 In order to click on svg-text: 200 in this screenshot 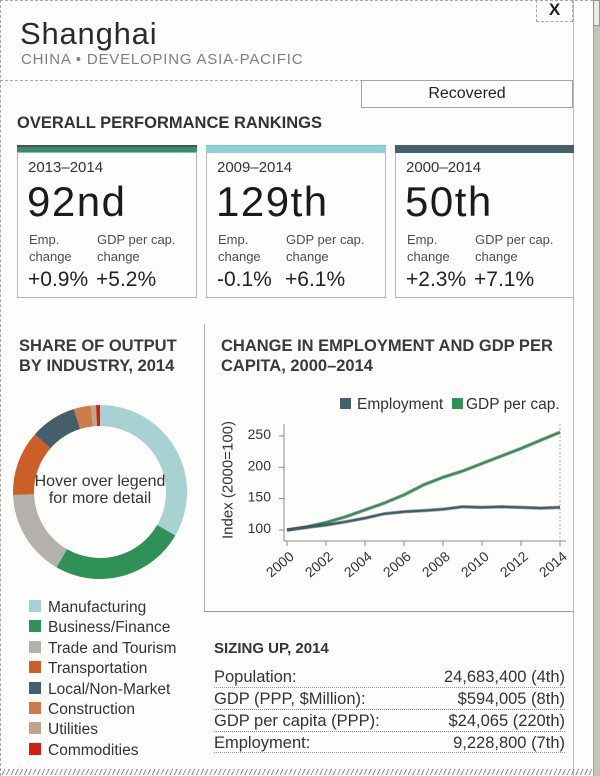, I will do `click(260, 465)`.